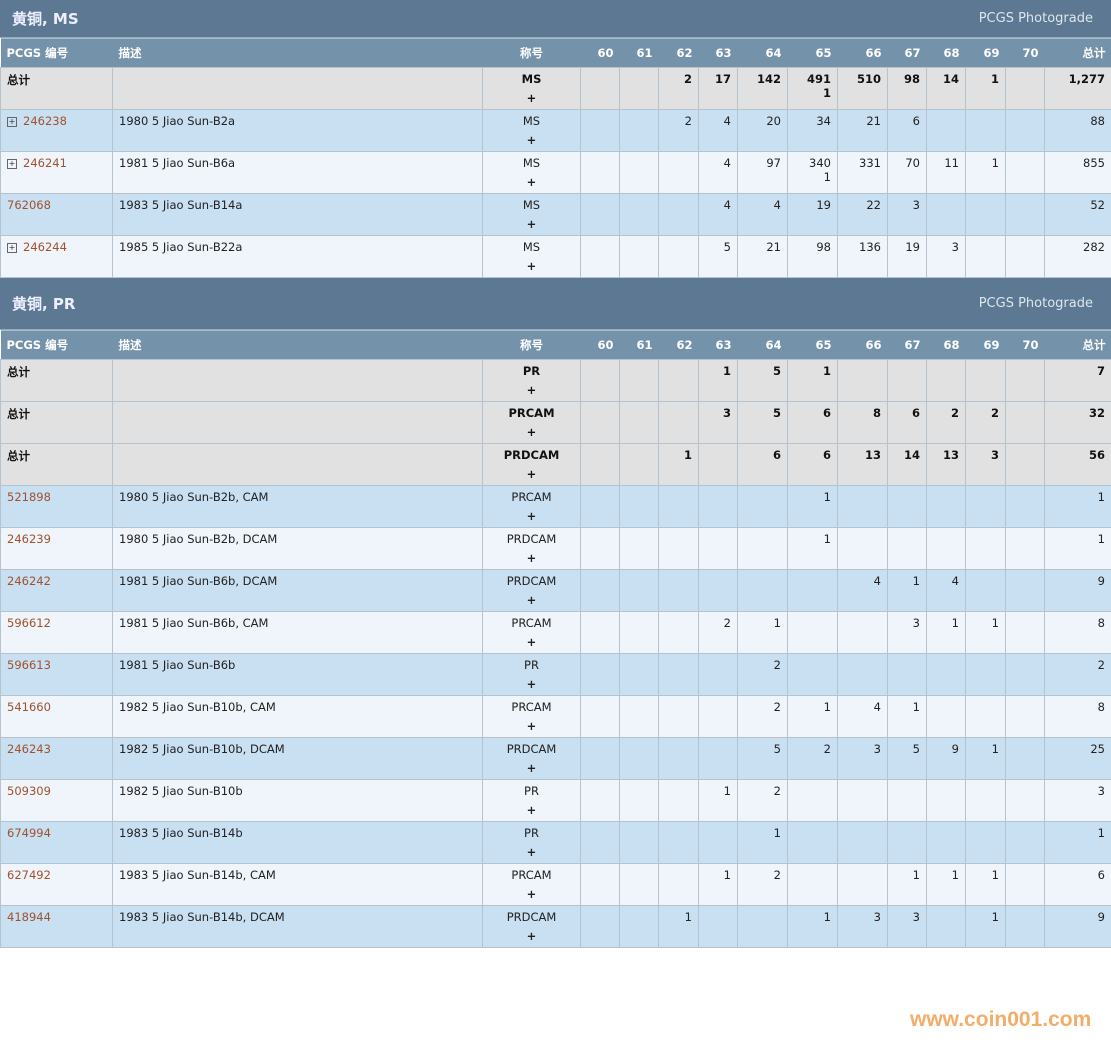  What do you see at coordinates (812, 464) in the screenshot?
I see `grade-65-cell: 6` at bounding box center [812, 464].